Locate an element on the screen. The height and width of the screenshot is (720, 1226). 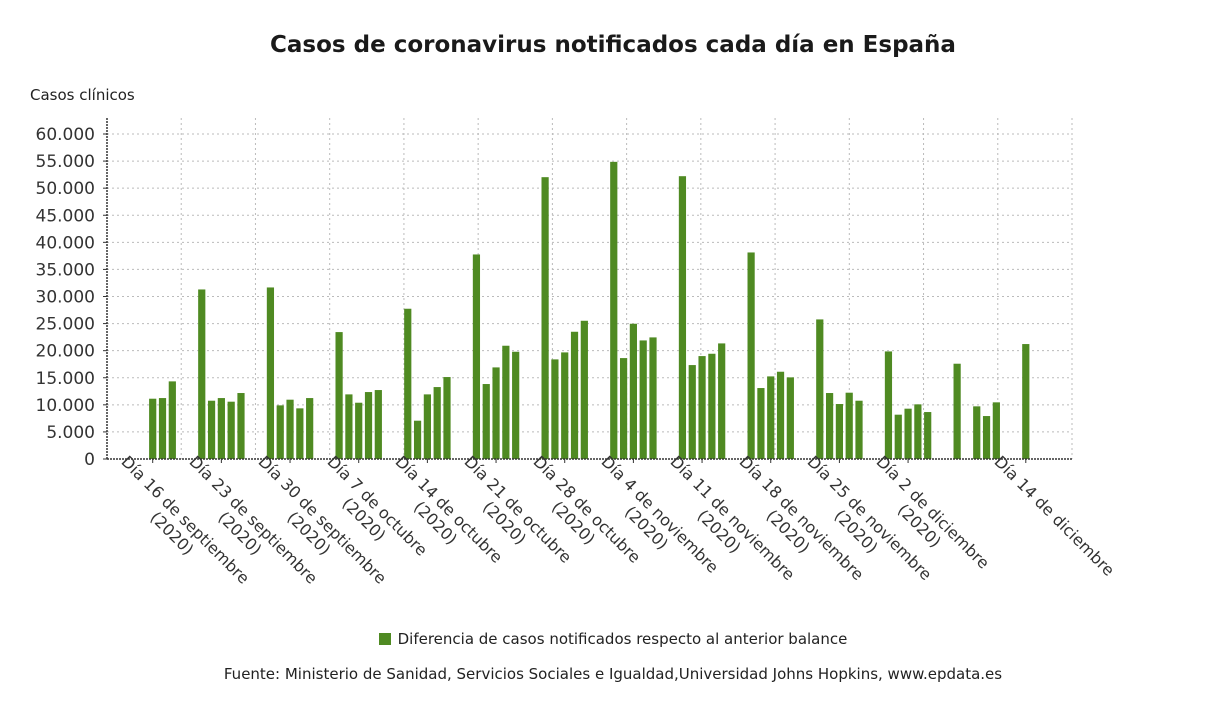
y-tick-label: 20.000 is located at coordinates (65, 352).